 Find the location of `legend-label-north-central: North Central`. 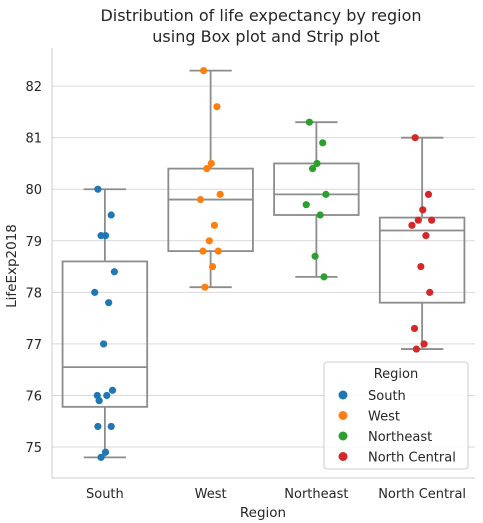

legend-label-north-central: North Central is located at coordinates (412, 458).